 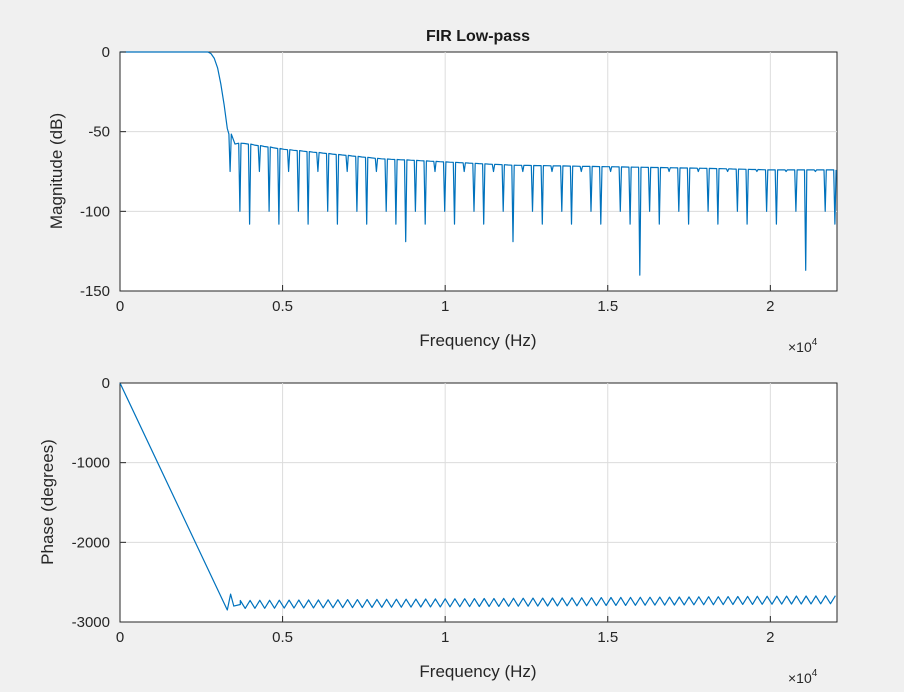 I want to click on magnitude-y-tick-label: 0, so click(x=106, y=52).